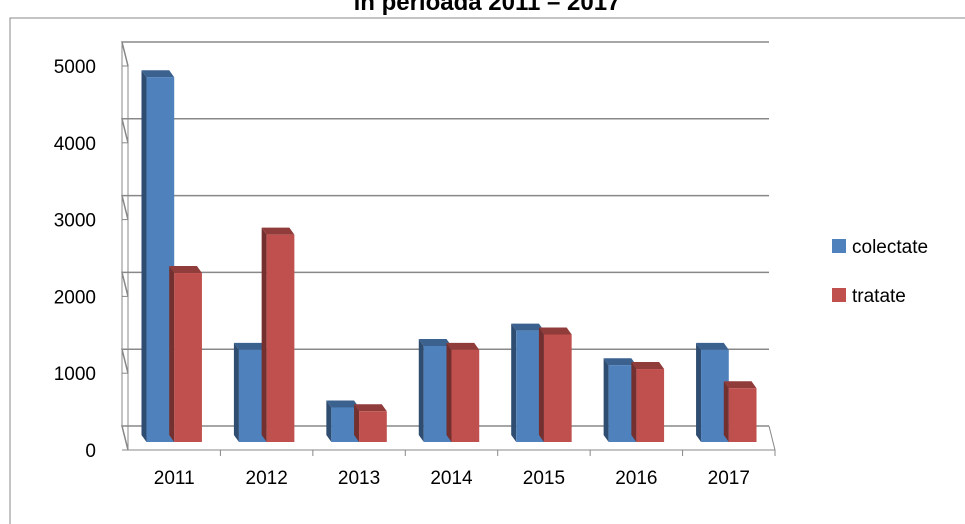 The image size is (965, 524). What do you see at coordinates (90, 451) in the screenshot?
I see `y-tick-label: 0` at bounding box center [90, 451].